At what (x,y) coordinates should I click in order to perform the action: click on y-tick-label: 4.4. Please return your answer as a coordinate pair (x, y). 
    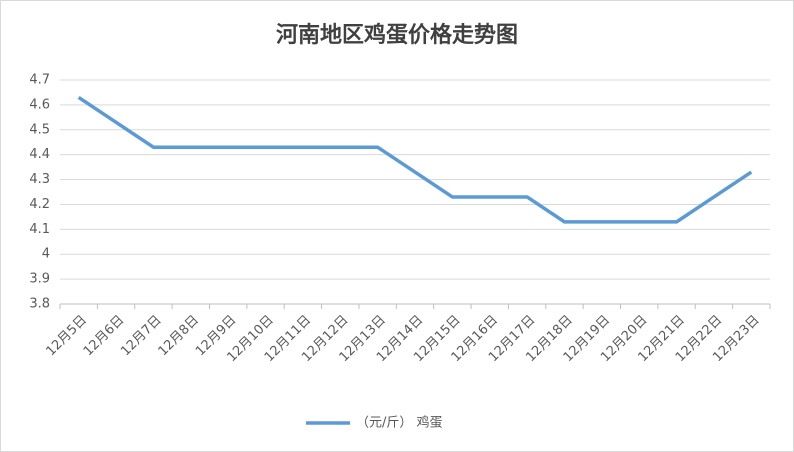
    Looking at the image, I should click on (39, 154).